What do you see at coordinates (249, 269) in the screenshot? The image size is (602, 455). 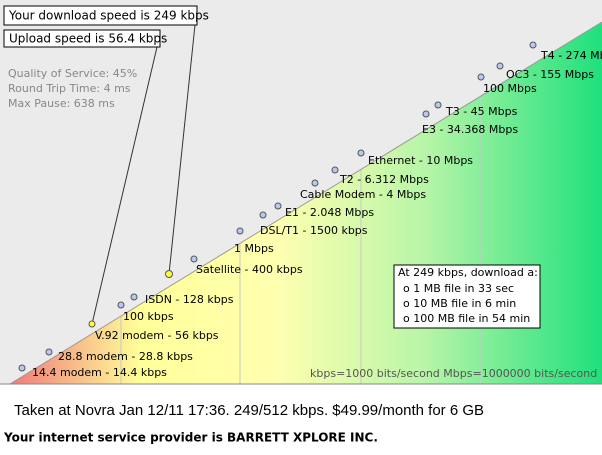 I see `point-label: Satellite - 400 kbps` at bounding box center [249, 269].